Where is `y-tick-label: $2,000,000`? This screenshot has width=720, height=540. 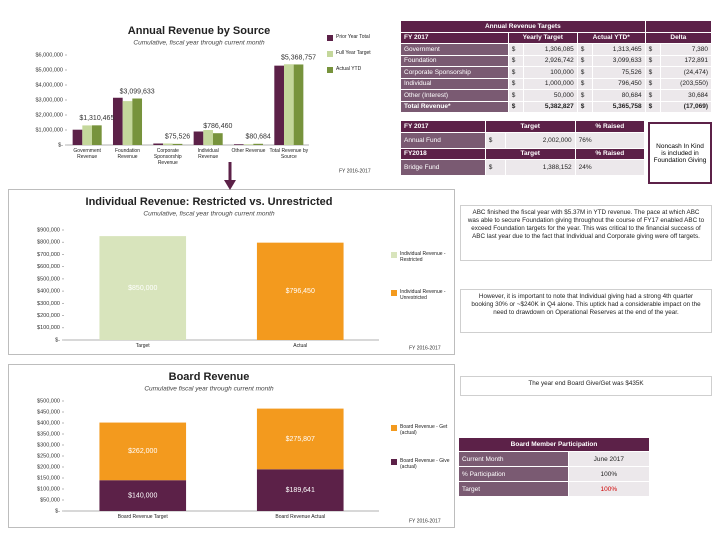
y-tick-label: $2,000,000 is located at coordinates (49, 115).